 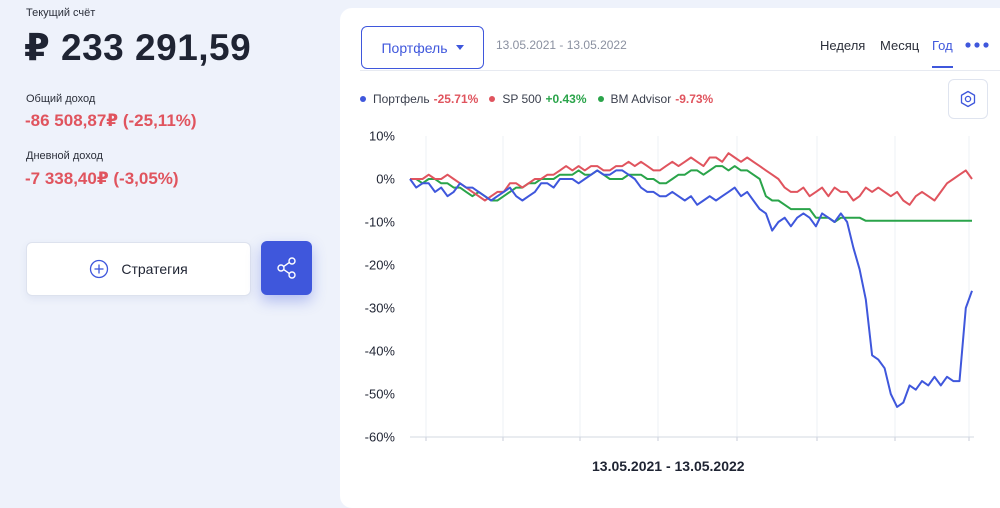 I want to click on legend-name: Портфель, so click(x=401, y=99).